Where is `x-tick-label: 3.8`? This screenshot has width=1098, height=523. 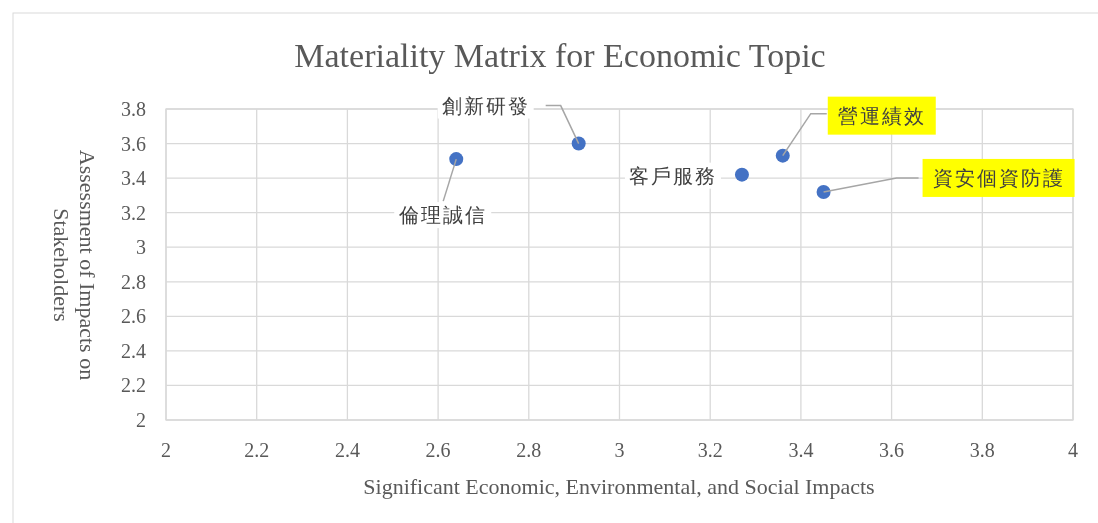
x-tick-label: 3.8 is located at coordinates (982, 450).